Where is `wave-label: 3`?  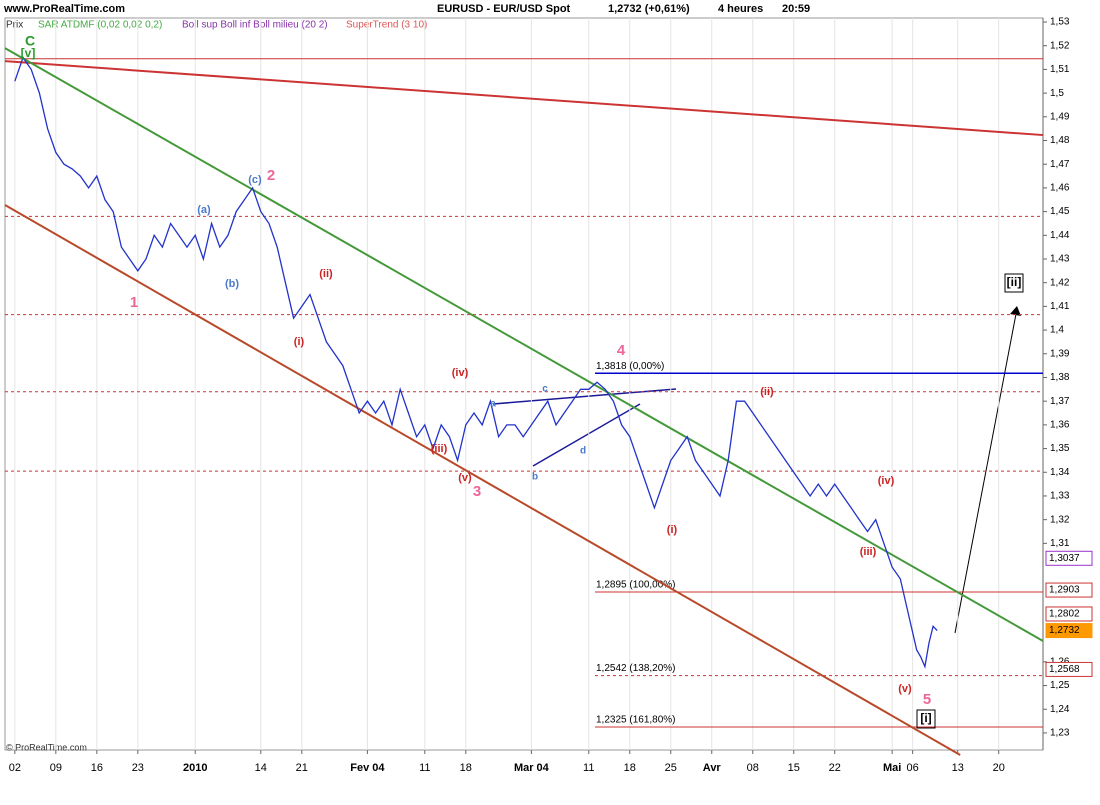 wave-label: 3 is located at coordinates (477, 491).